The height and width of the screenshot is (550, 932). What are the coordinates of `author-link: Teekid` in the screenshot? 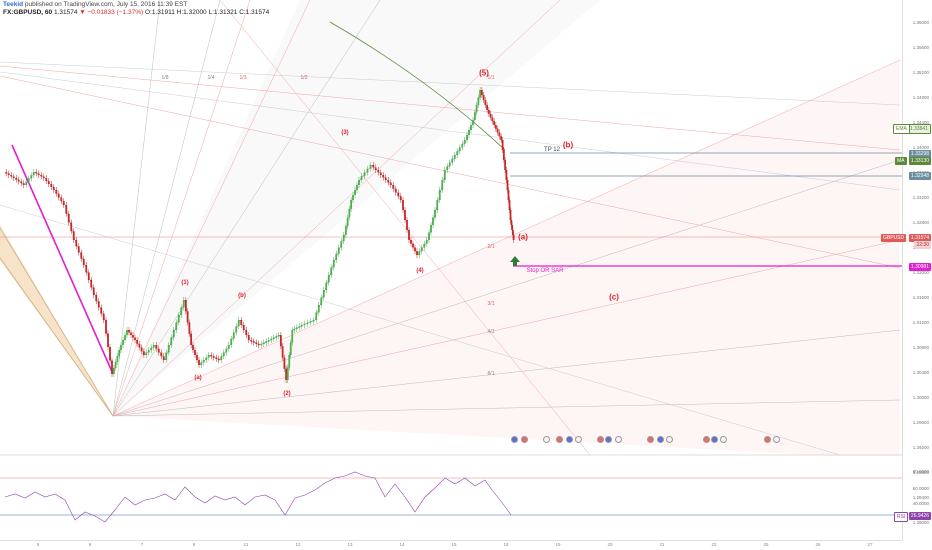 It's located at (13, 4).